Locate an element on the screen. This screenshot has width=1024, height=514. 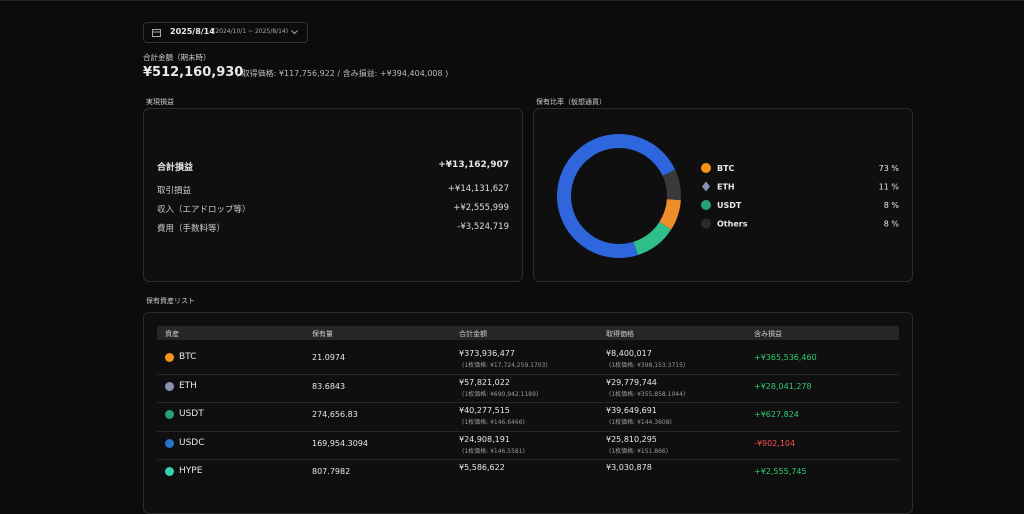
table-header is located at coordinates (528, 333).